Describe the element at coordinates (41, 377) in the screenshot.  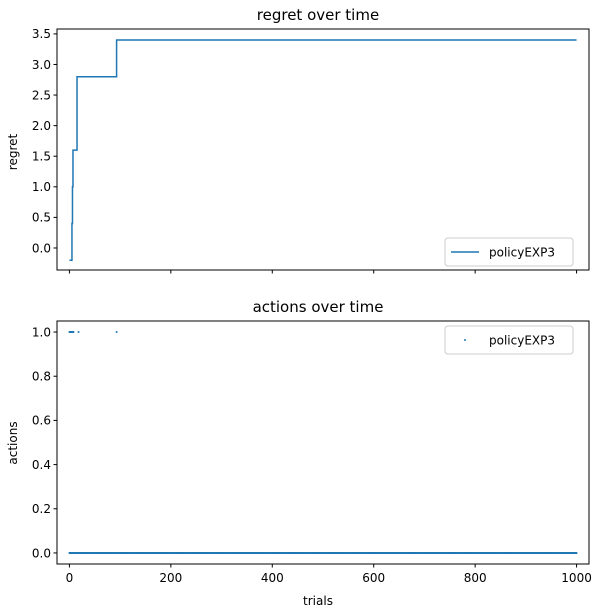
I see `actions-y-tick-label: 0.8` at that location.